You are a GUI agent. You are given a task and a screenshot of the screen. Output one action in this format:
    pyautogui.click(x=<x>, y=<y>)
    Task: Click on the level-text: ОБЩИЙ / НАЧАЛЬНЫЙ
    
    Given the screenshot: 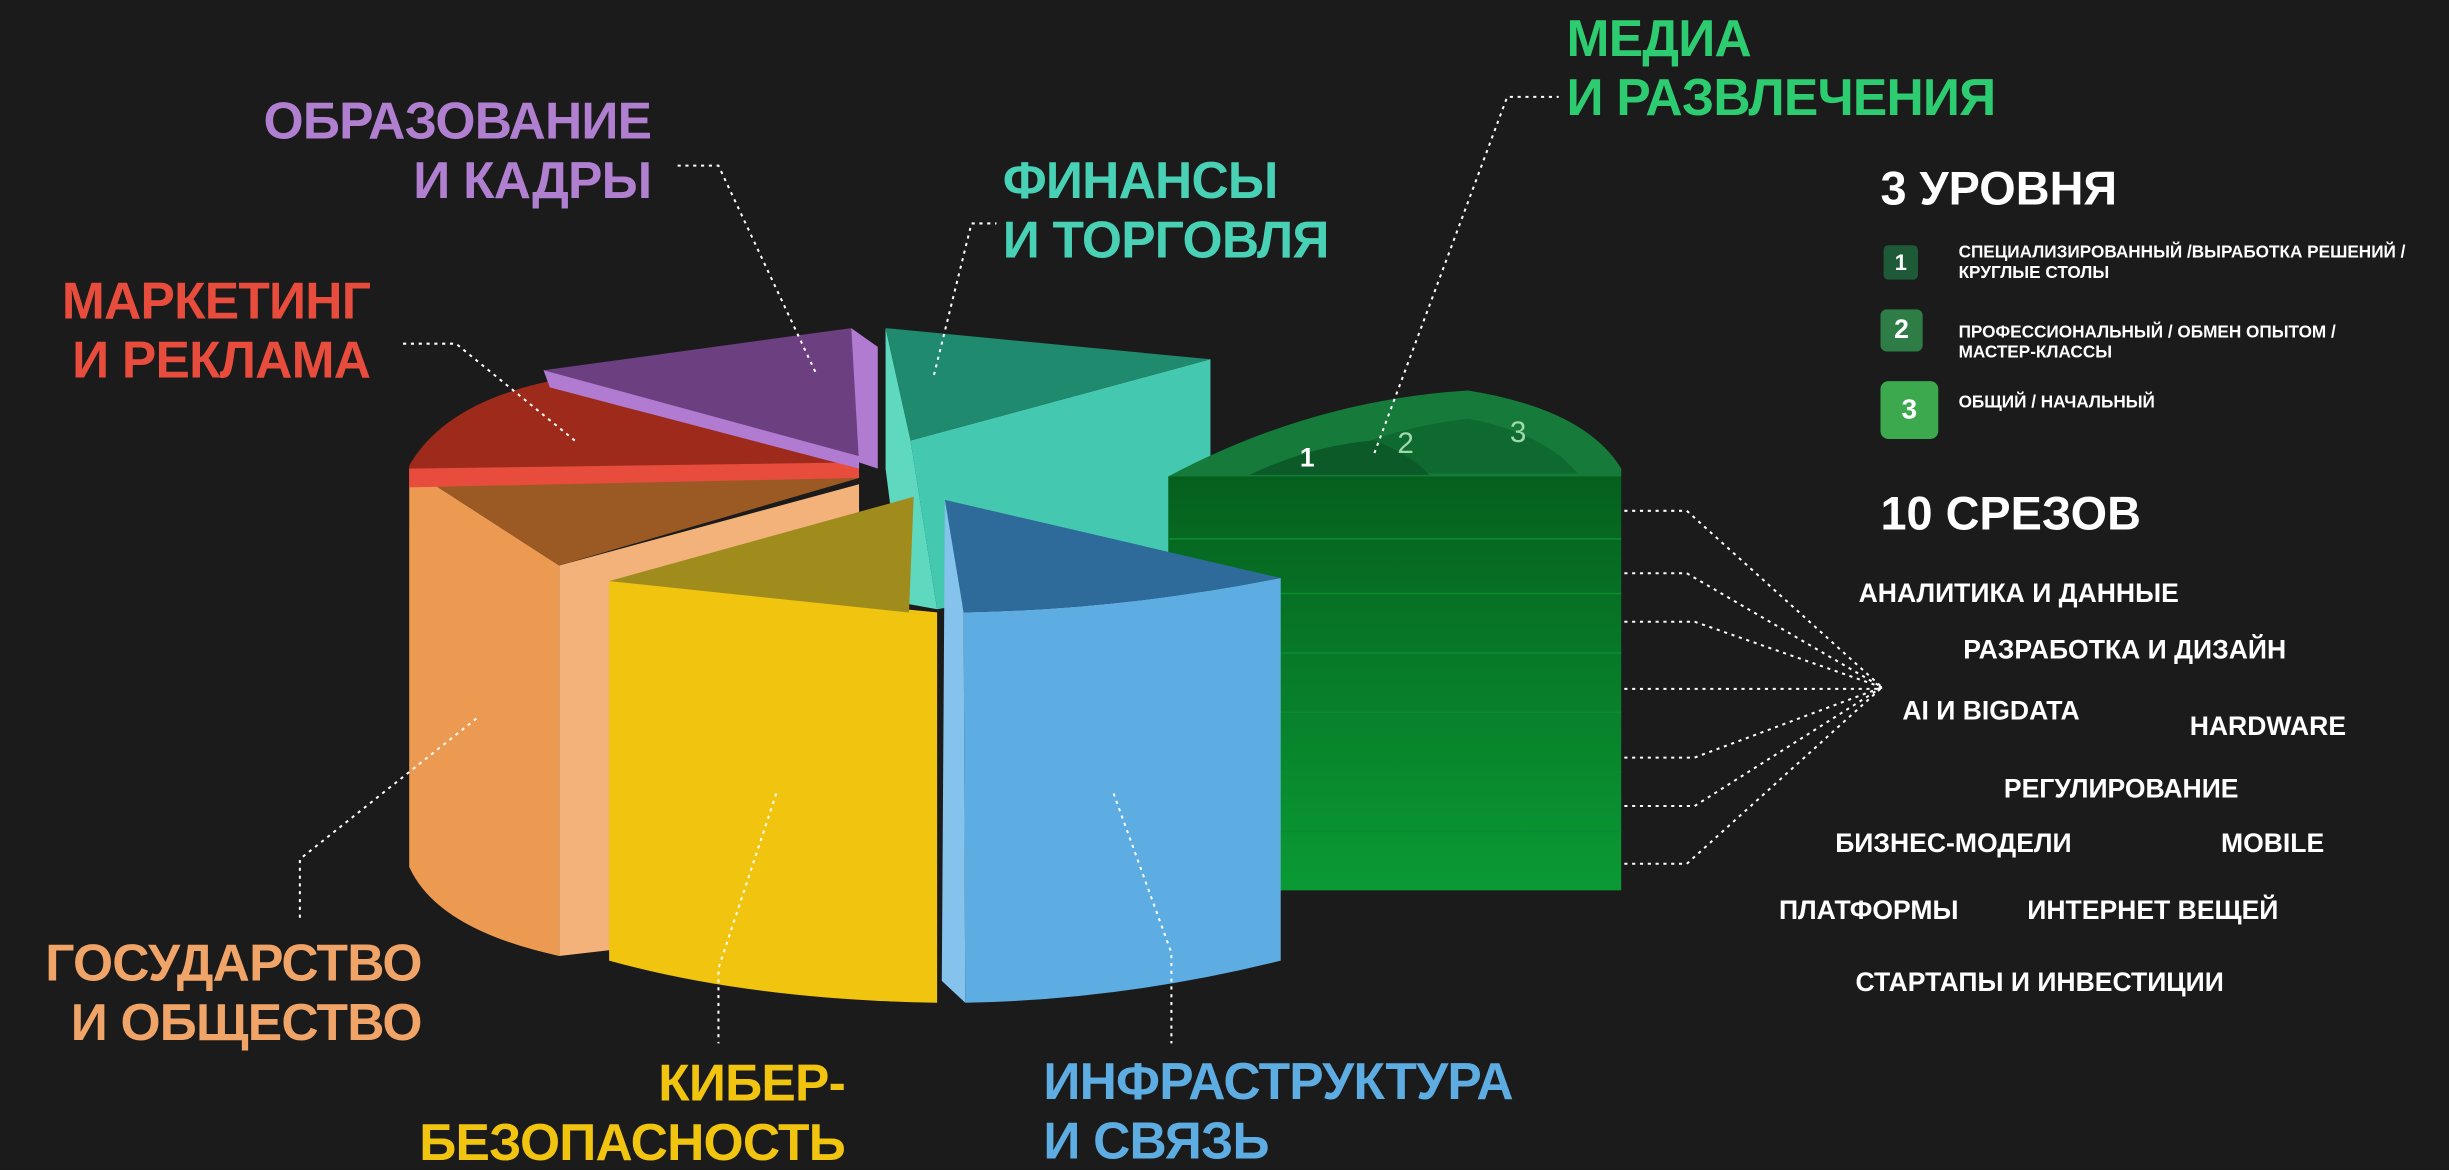 What is the action you would take?
    pyautogui.click(x=2057, y=402)
    